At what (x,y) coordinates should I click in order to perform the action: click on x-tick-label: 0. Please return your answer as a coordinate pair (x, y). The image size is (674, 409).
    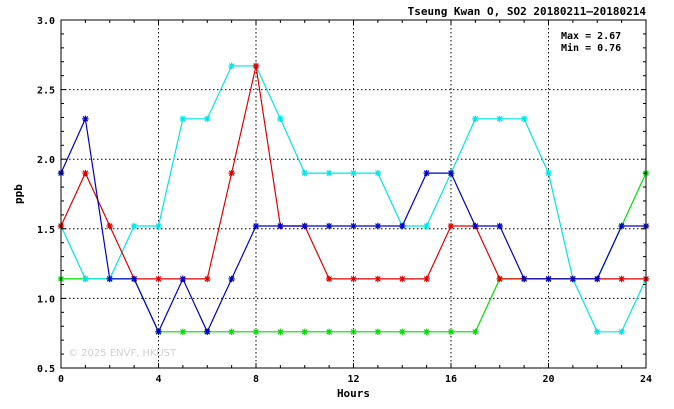
    Looking at the image, I should click on (61, 379).